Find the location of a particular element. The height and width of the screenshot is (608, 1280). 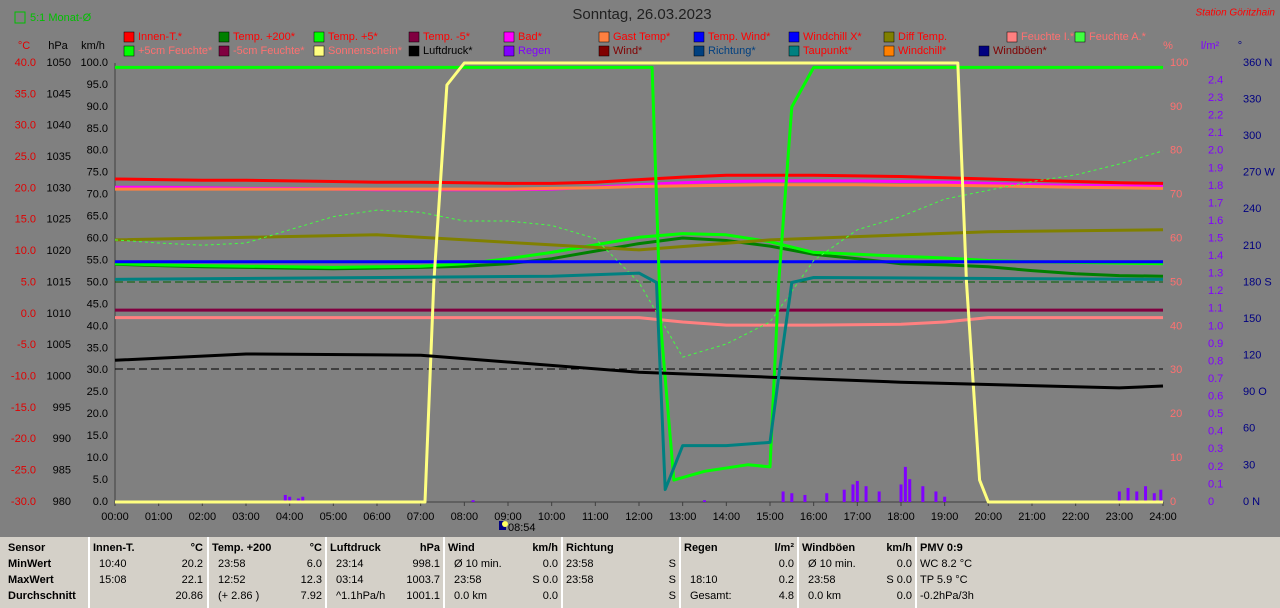

y-tick-label: 2.4 is located at coordinates (1215, 80).